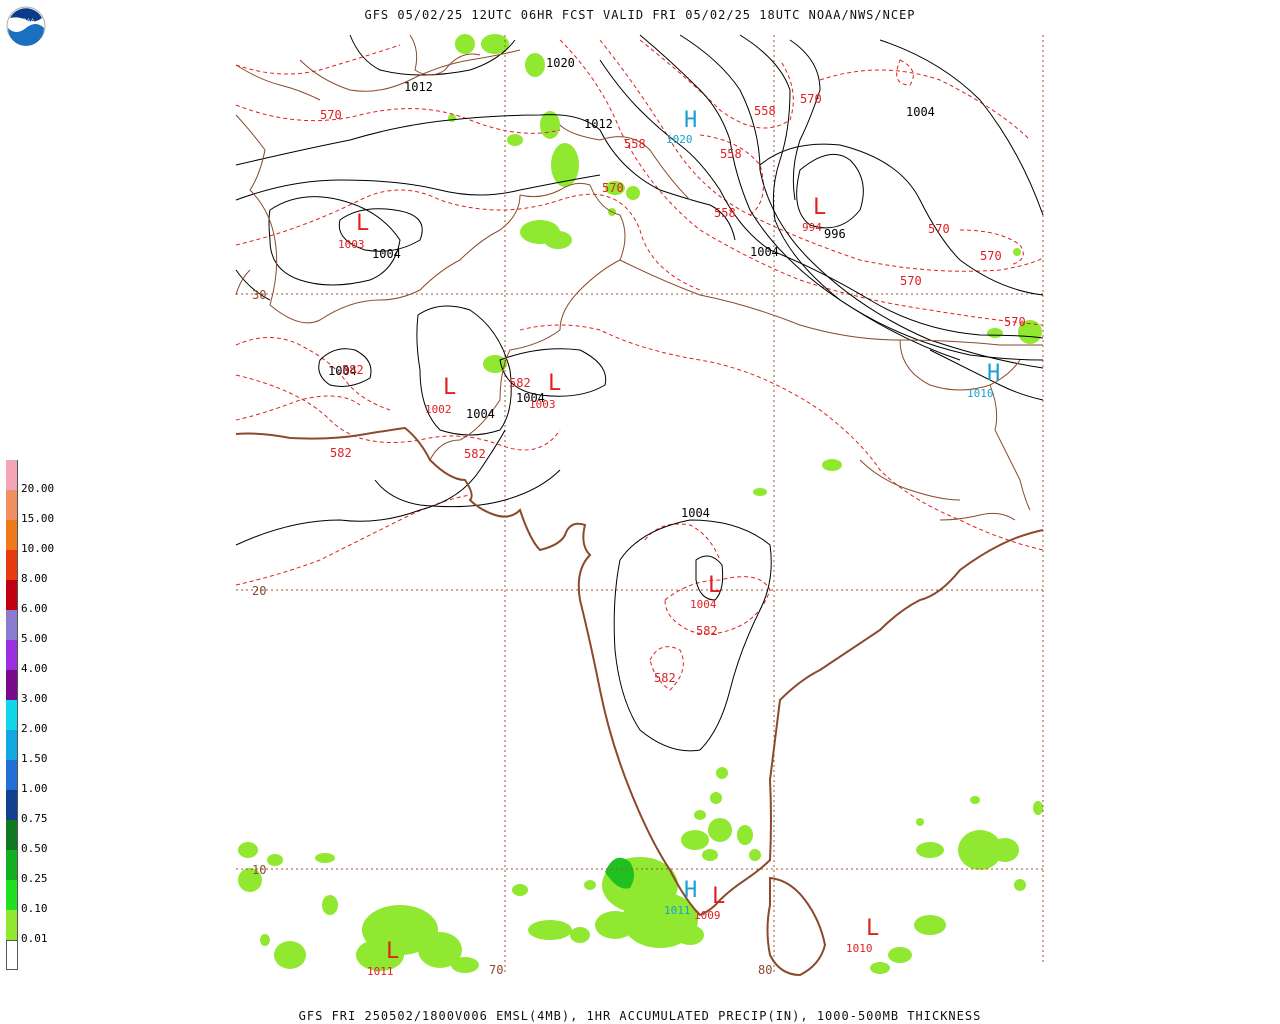 Image resolution: width=1280 pixels, height=1024 pixels. What do you see at coordinates (36, 627) in the screenshot?
I see `legend-item: 5.00` at bounding box center [36, 627].